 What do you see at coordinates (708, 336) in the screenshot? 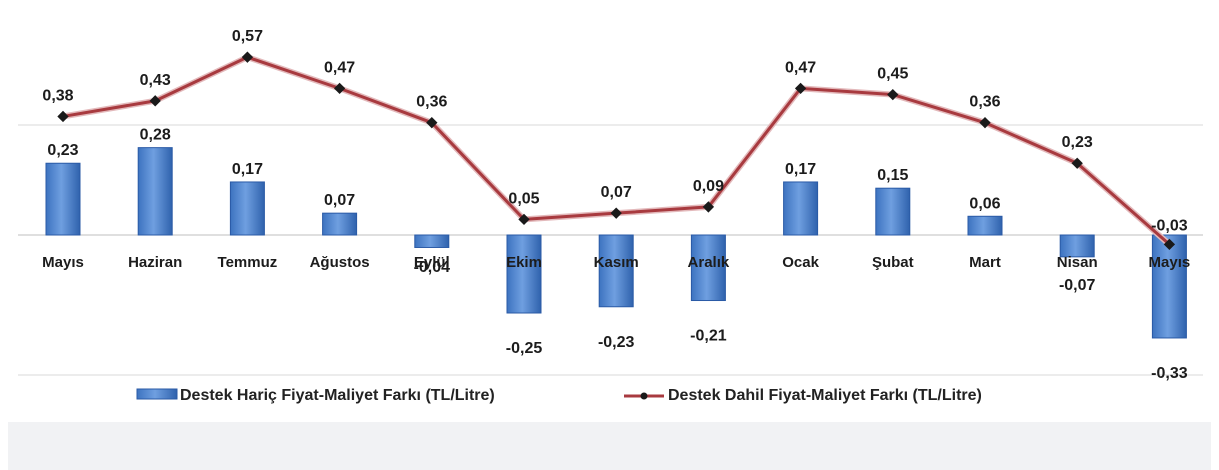
I see `bar-value-label-7: -0,21` at bounding box center [708, 336].